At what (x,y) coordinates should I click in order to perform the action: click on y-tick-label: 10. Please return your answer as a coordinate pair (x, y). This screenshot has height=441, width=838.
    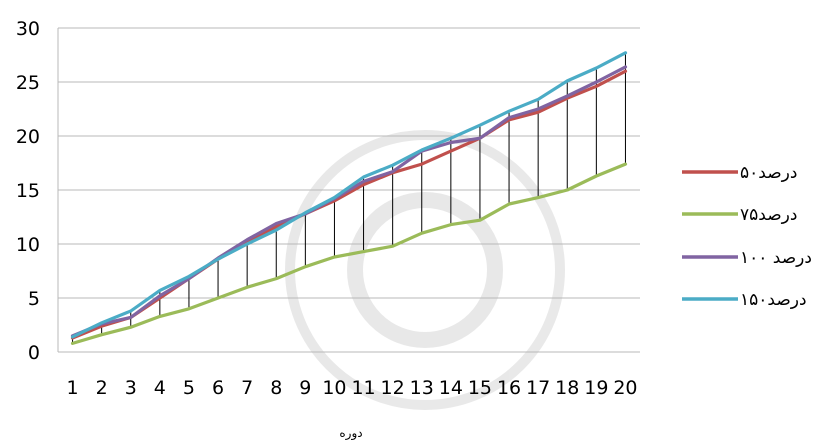
    Looking at the image, I should click on (28, 245).